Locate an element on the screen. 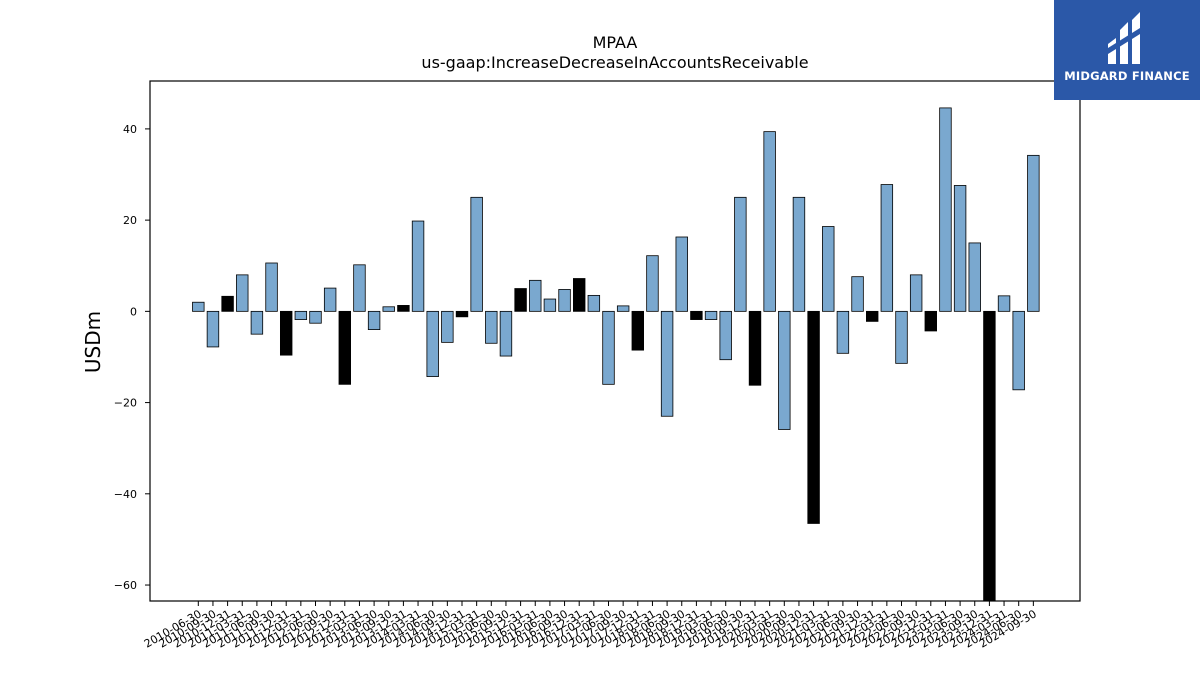 The width and height of the screenshot is (1200, 675). y-axis-label: USDm is located at coordinates (93, 342).